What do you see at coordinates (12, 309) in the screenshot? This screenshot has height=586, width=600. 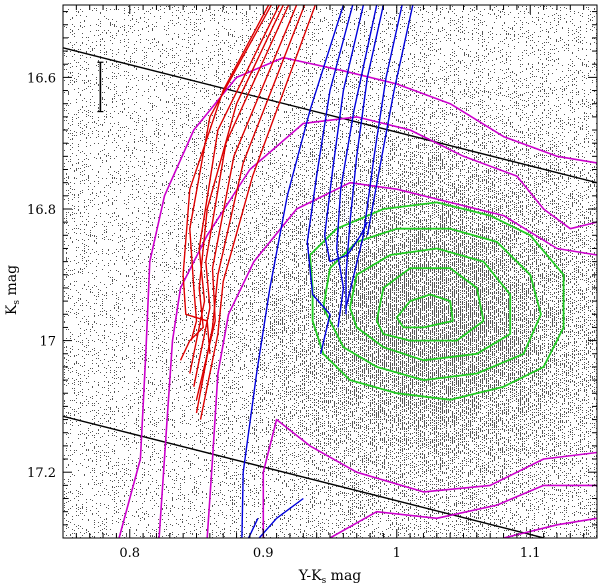 I see `y-axis-title-main: K` at bounding box center [12, 309].